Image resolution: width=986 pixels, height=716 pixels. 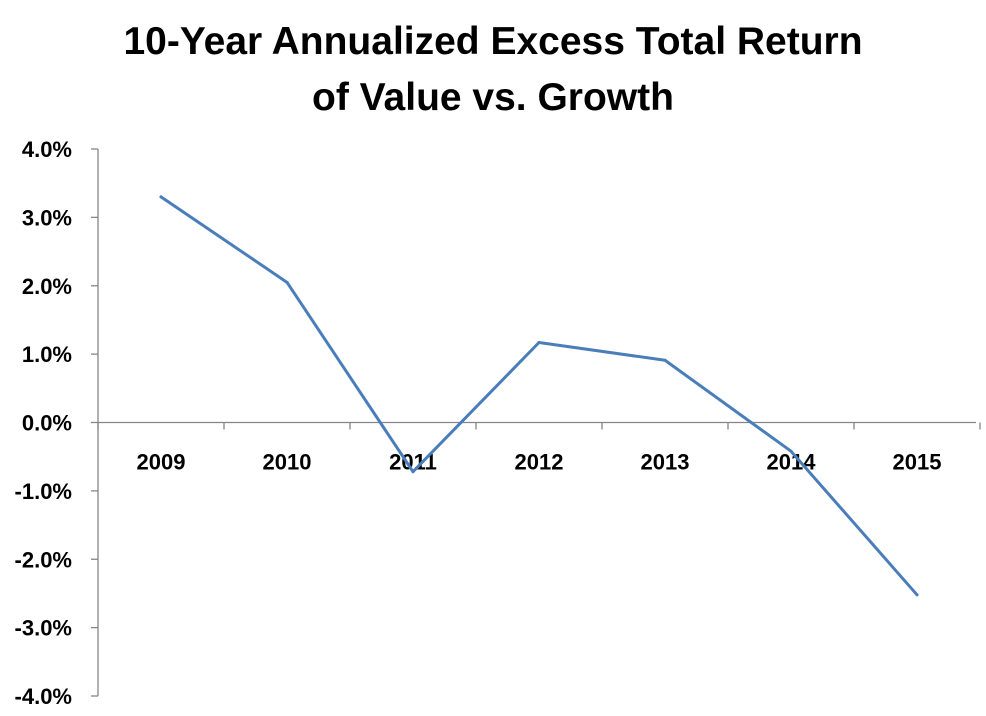 I want to click on x-tick-label: 2012, so click(x=539, y=462).